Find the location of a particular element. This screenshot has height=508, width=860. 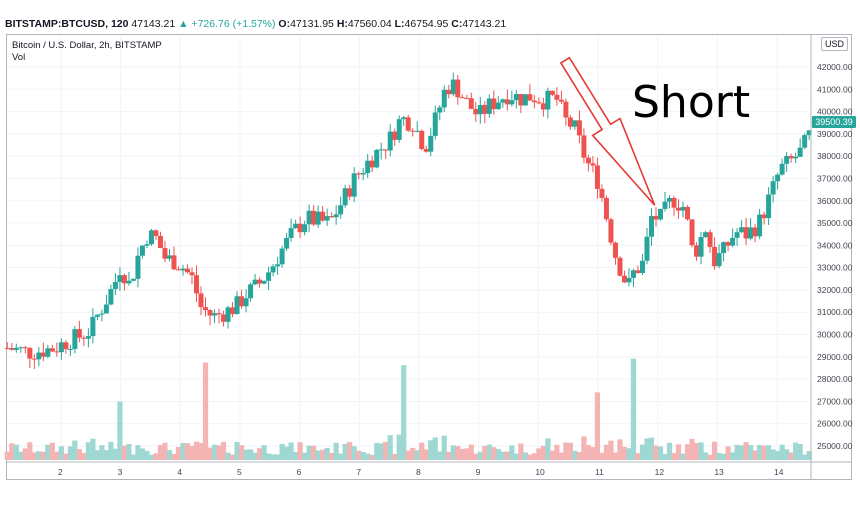

short-annotation: Short is located at coordinates (691, 102).